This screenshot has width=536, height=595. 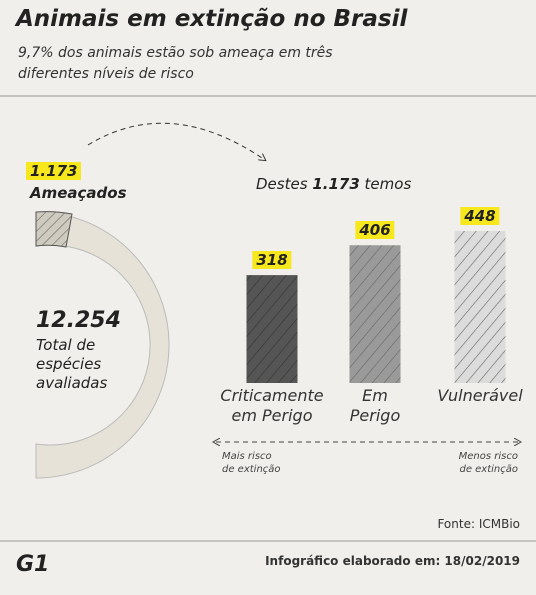 I want to click on date: Infográfico elaborado em: 18/02/2019, so click(x=392, y=561).